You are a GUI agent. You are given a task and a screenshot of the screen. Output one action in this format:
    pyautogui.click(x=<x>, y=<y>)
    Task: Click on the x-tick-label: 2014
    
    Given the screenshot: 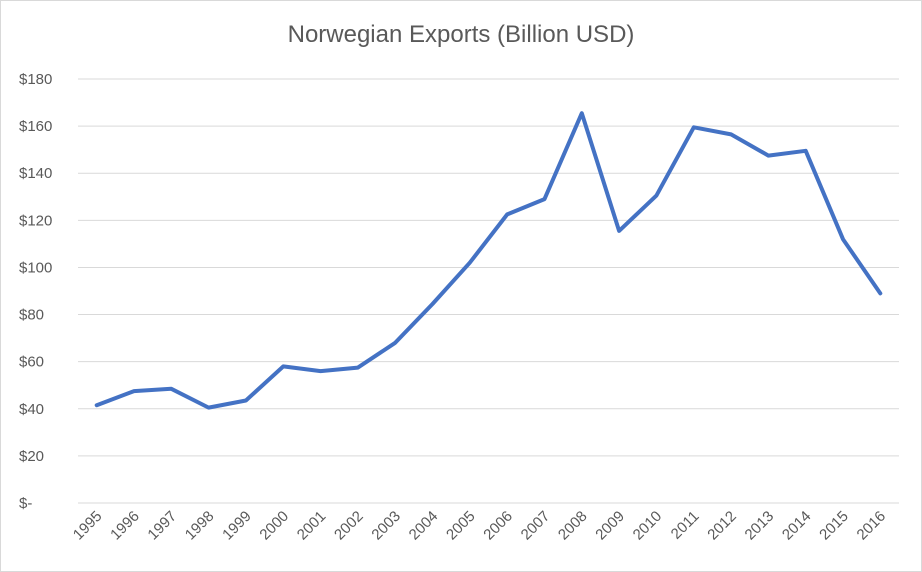 What is the action you would take?
    pyautogui.click(x=797, y=526)
    